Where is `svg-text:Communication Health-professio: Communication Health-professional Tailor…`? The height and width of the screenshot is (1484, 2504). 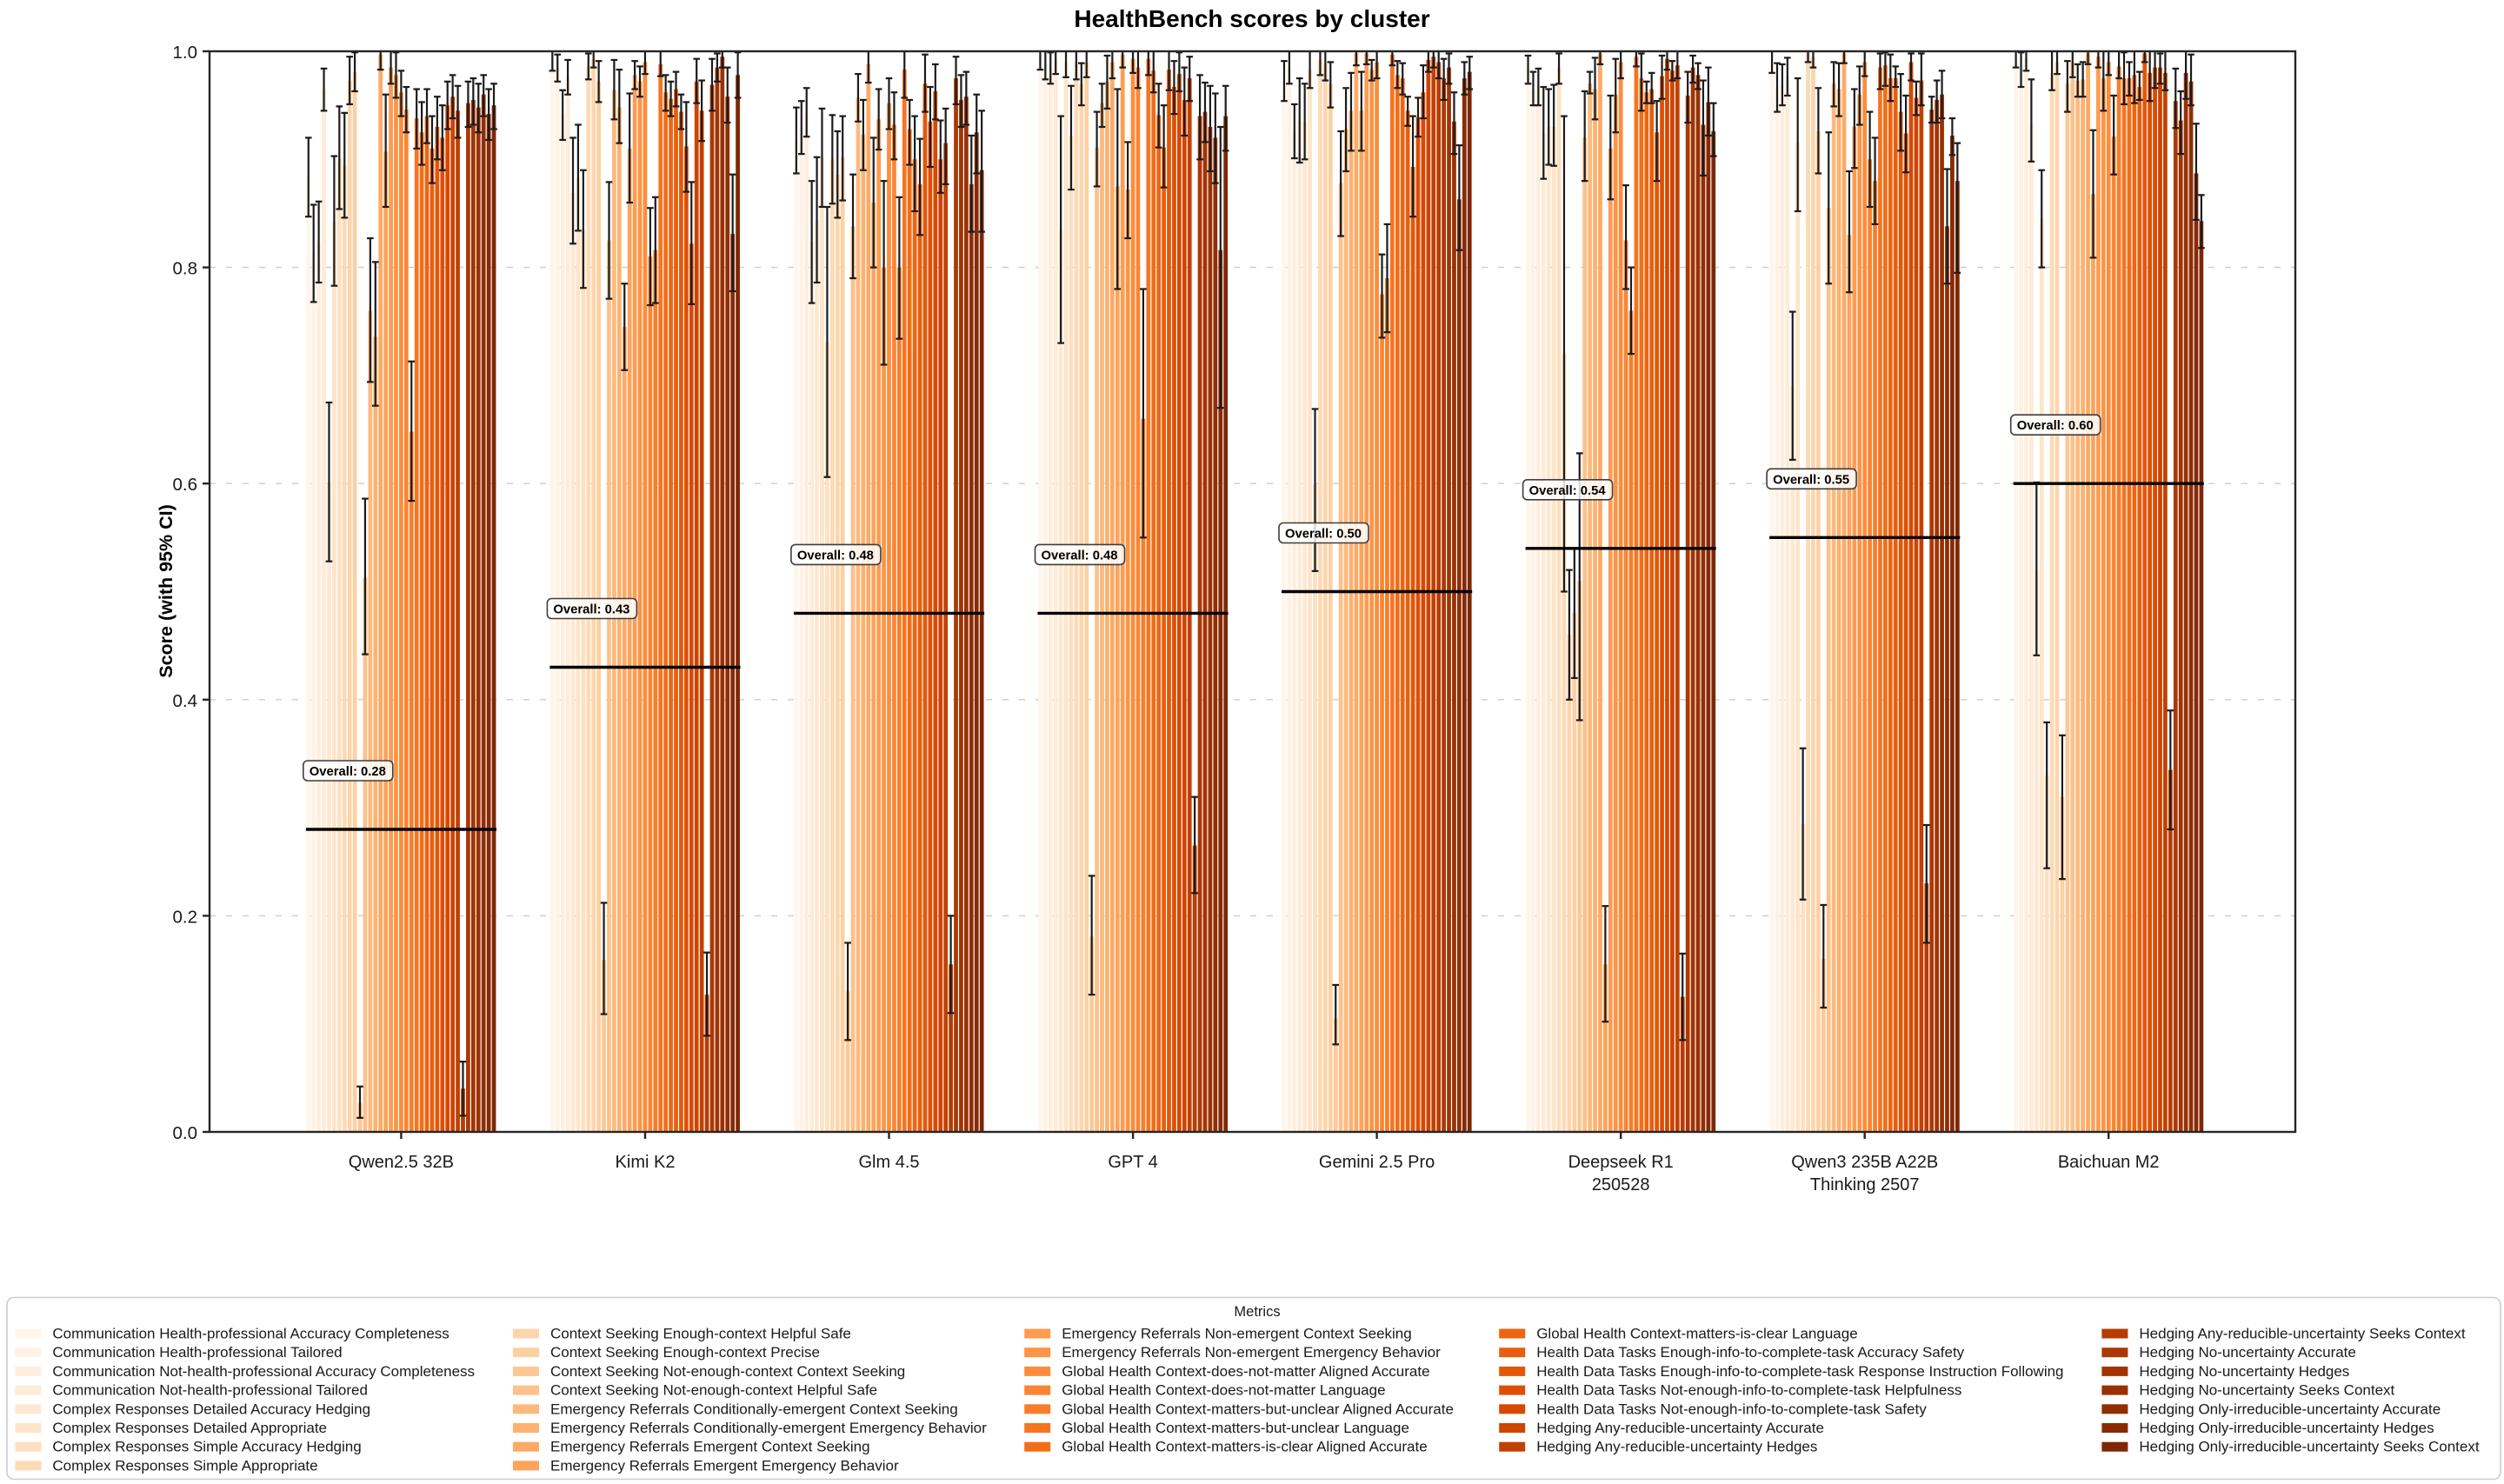 svg-text:Communication Health-professio: Communication Health-professional Tailor… is located at coordinates (197, 1352).